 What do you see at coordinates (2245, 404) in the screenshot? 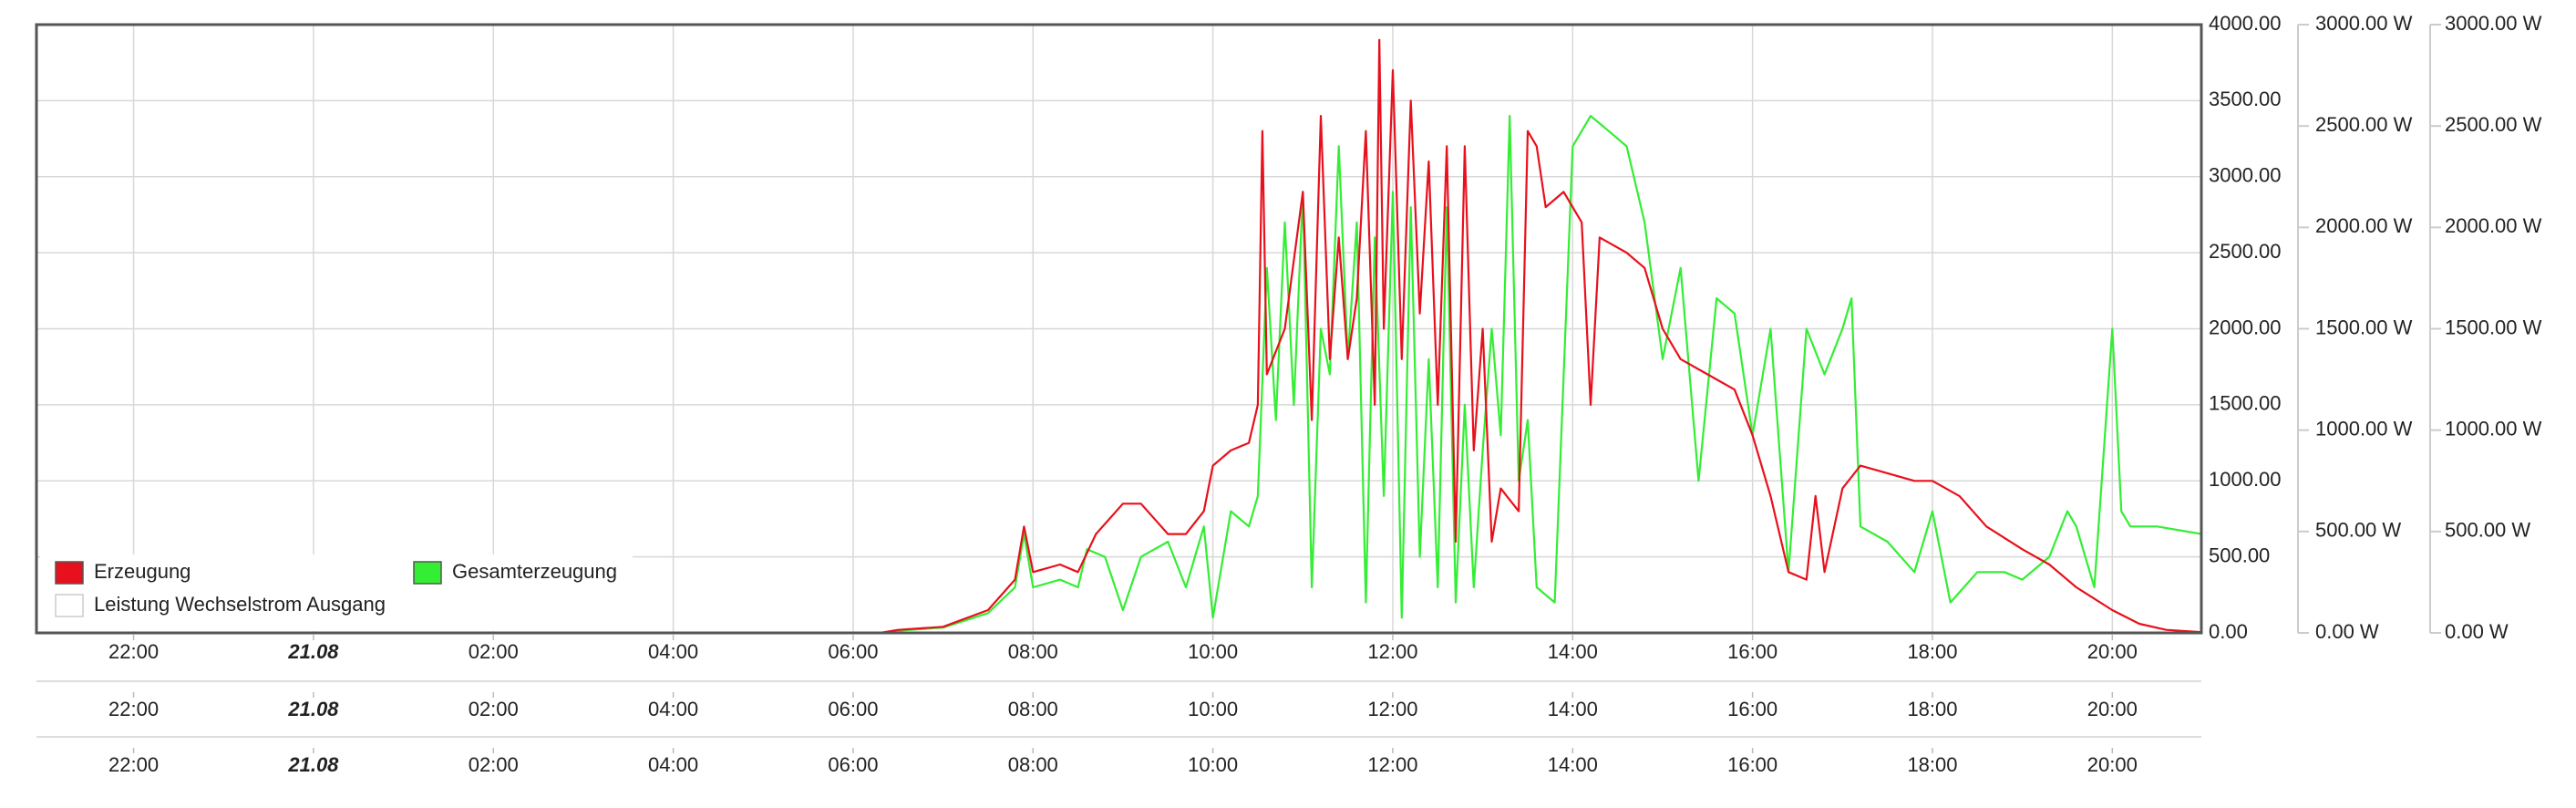
I see `y-tick-label: 1500.00` at bounding box center [2245, 404].